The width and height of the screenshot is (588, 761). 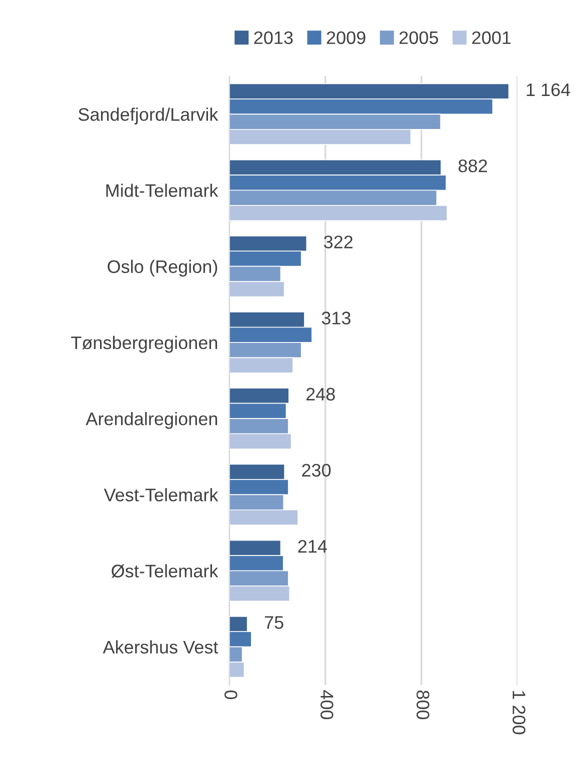 I want to click on data-label: 75, so click(x=274, y=622).